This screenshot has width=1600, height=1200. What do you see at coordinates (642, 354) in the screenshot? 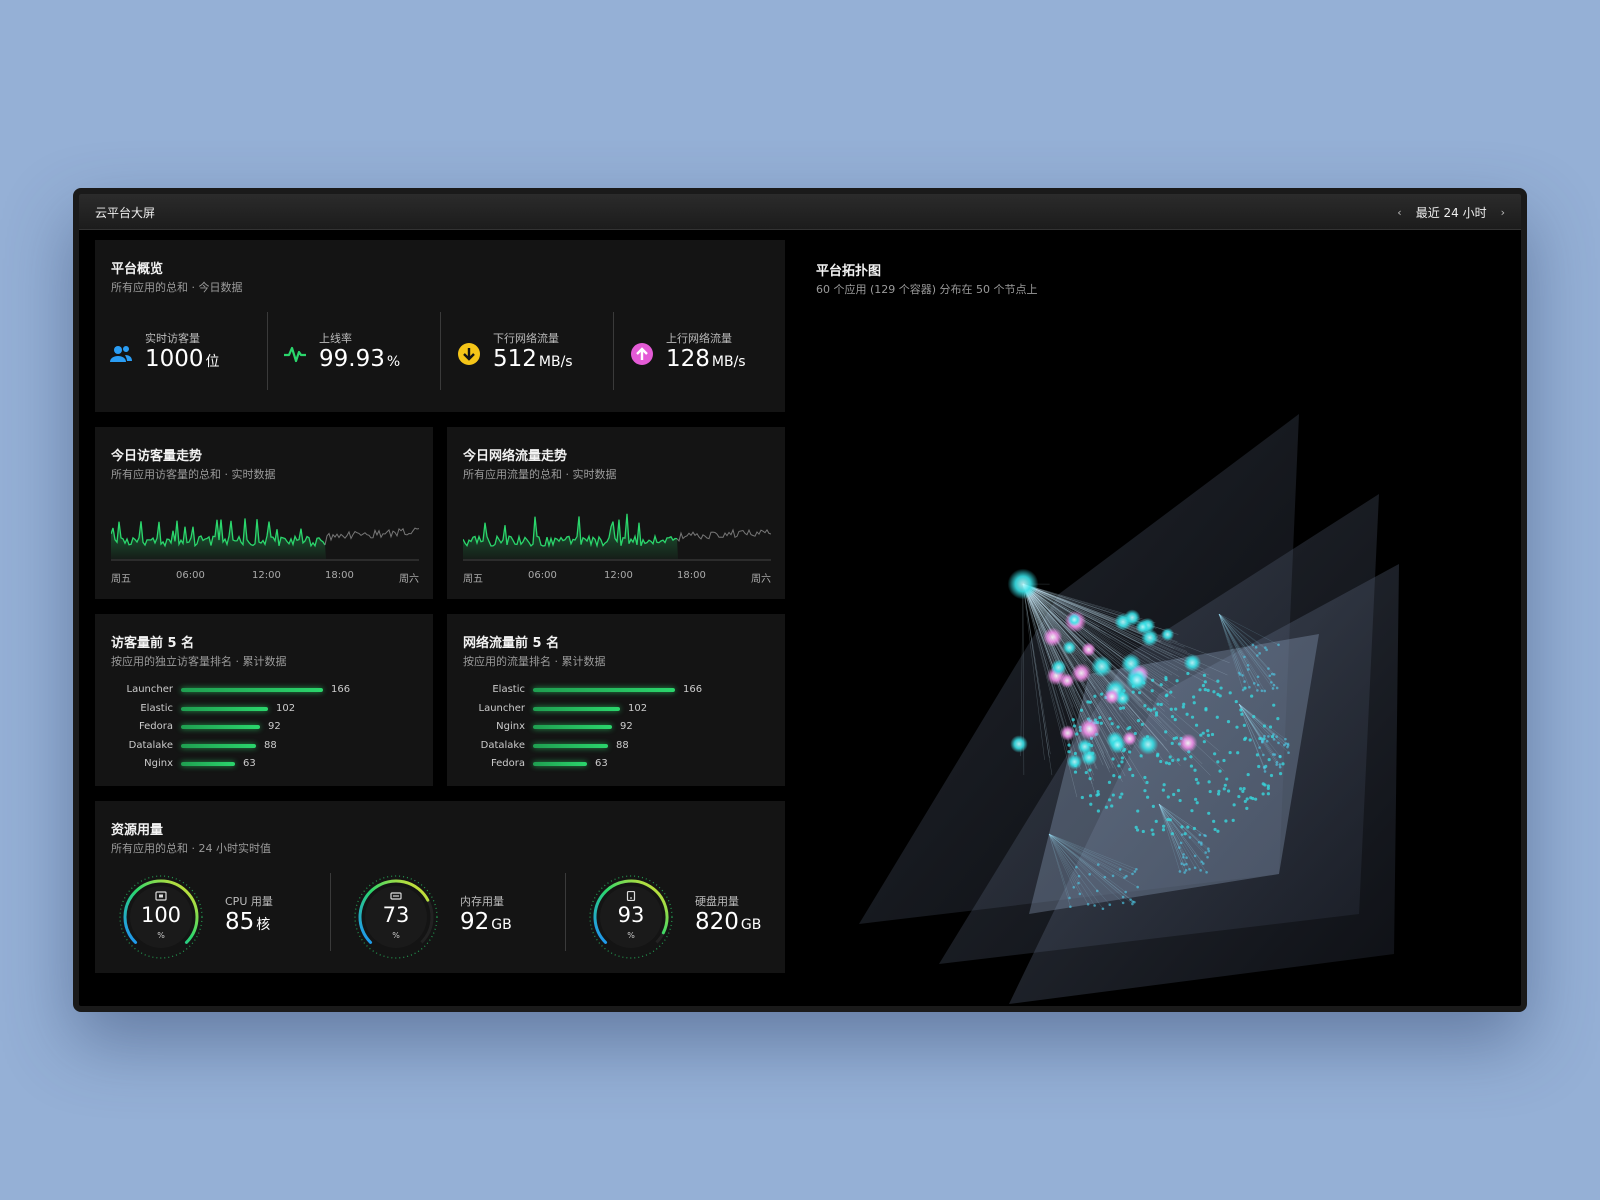
I see `upload-icon` at bounding box center [642, 354].